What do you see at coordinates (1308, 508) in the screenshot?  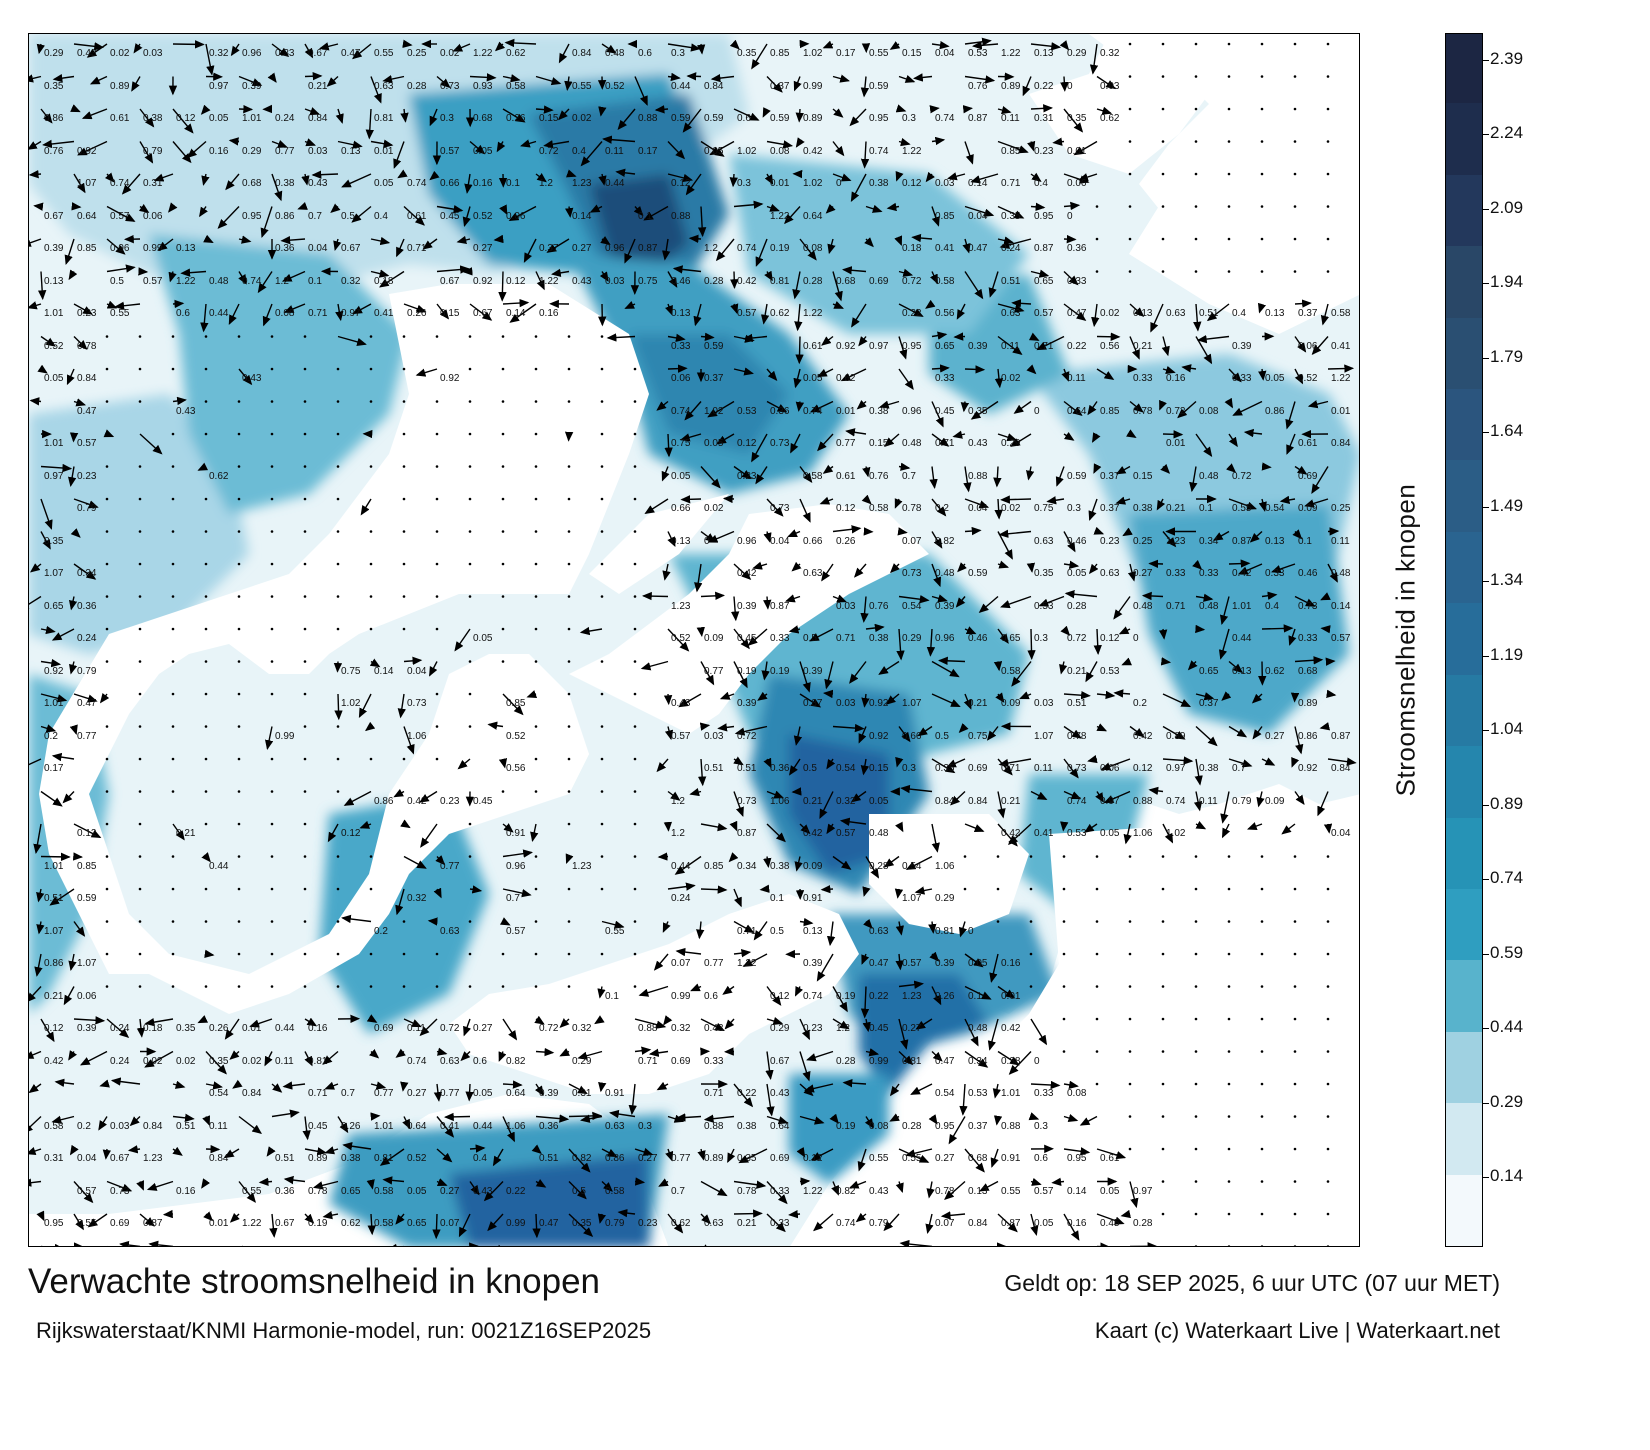 I see `speed-label: 0.09` at bounding box center [1308, 508].